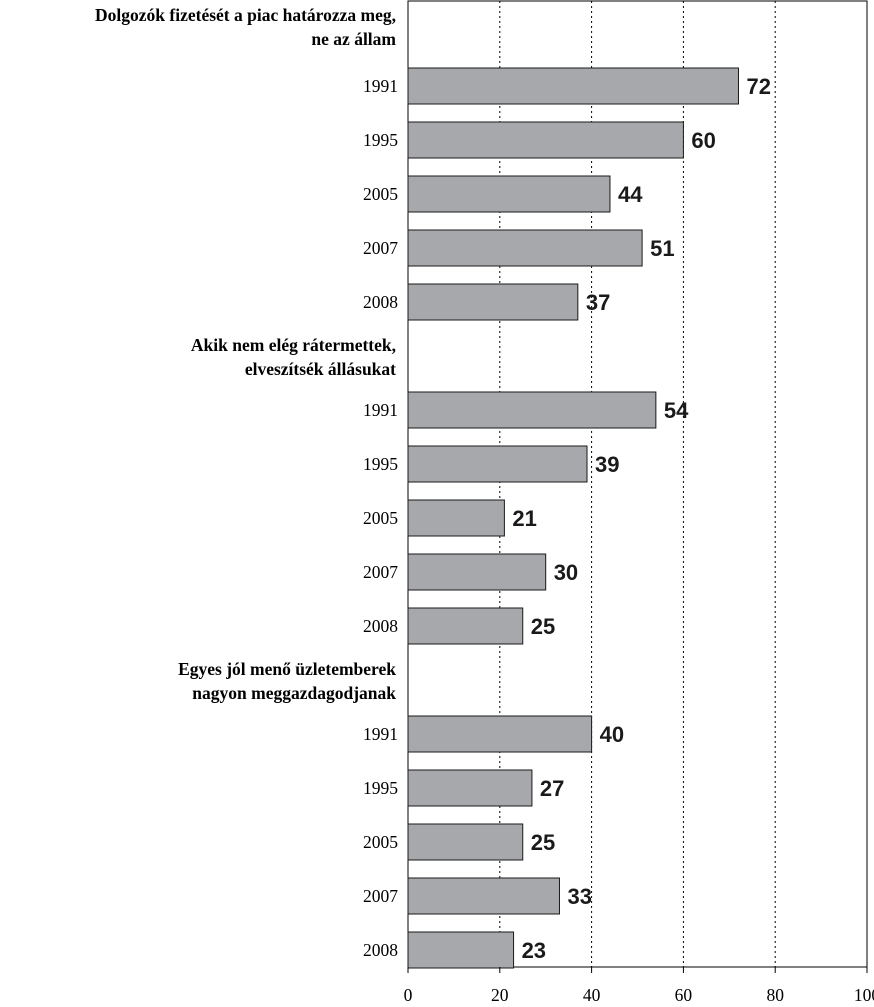 Image resolution: width=874 pixels, height=1007 pixels. What do you see at coordinates (293, 345) in the screenshot?
I see `group-title-line: Akik nem elég rátermettek,` at bounding box center [293, 345].